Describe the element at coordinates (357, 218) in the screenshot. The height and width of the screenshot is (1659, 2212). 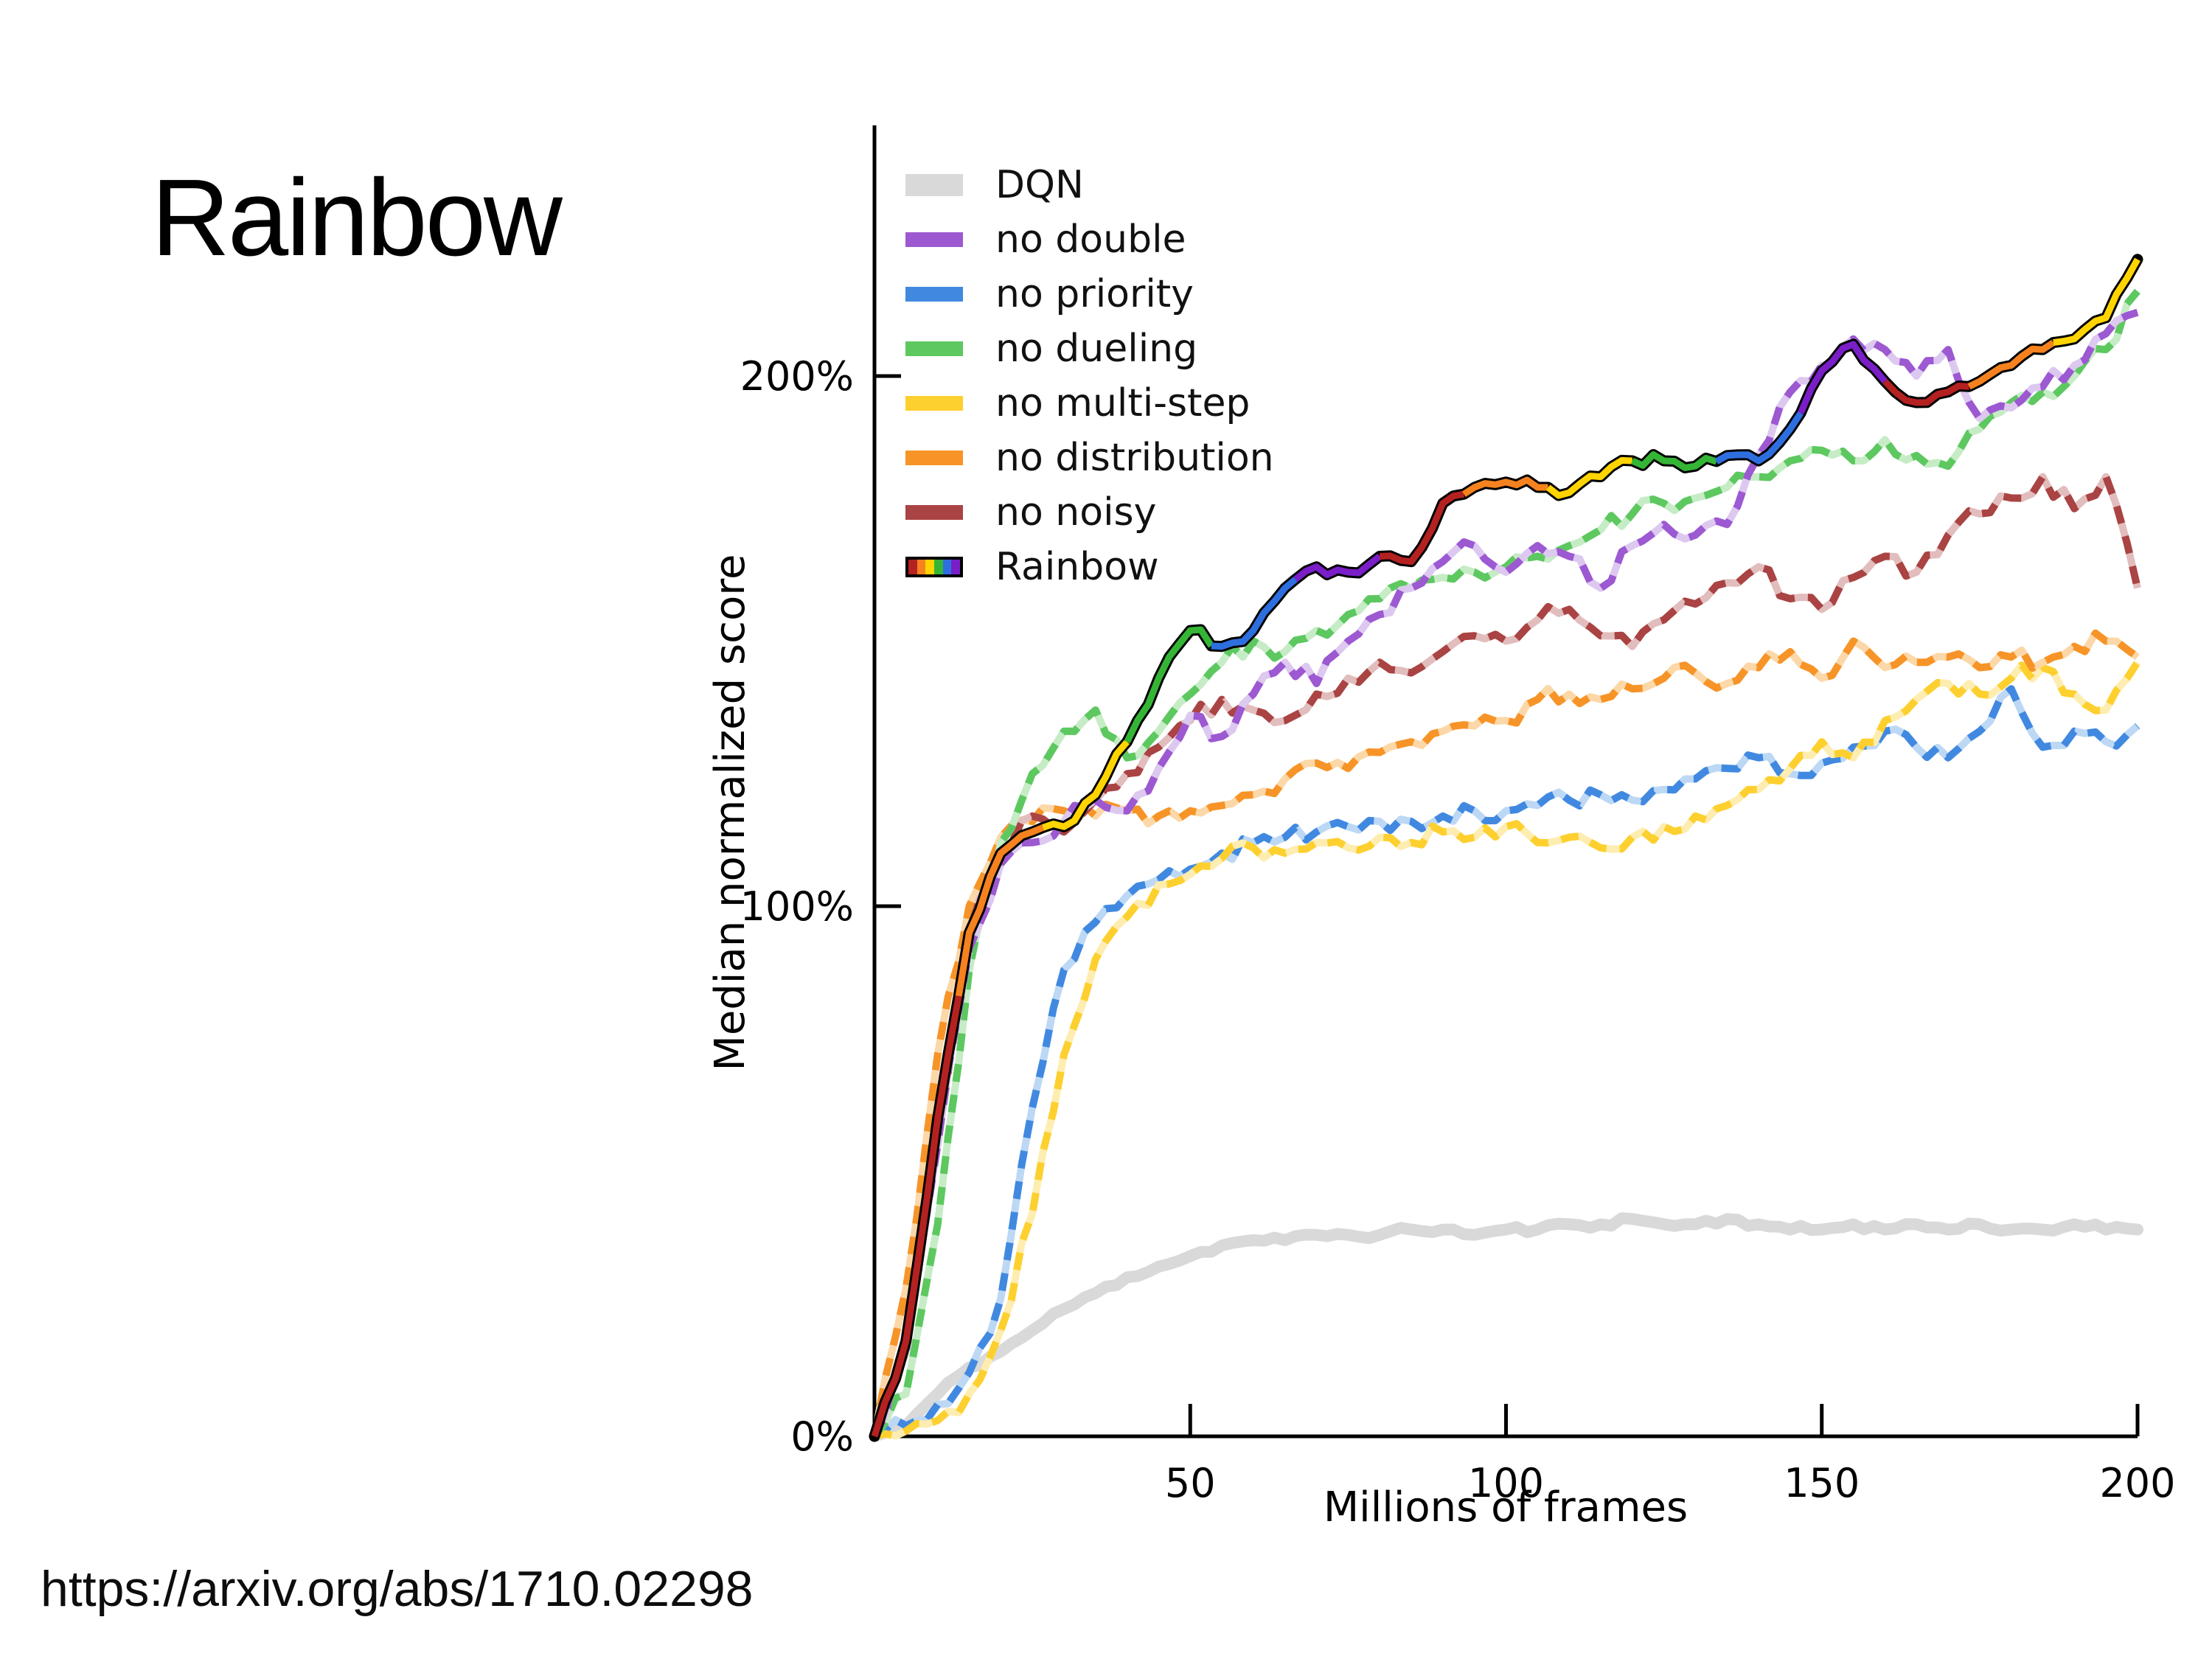
I see `slide-title: Rainbow` at that location.